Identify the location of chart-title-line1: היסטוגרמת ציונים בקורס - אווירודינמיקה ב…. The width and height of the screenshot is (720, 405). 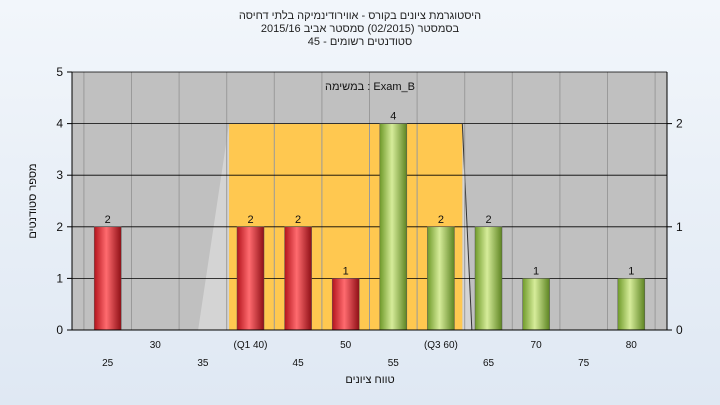
(360, 16).